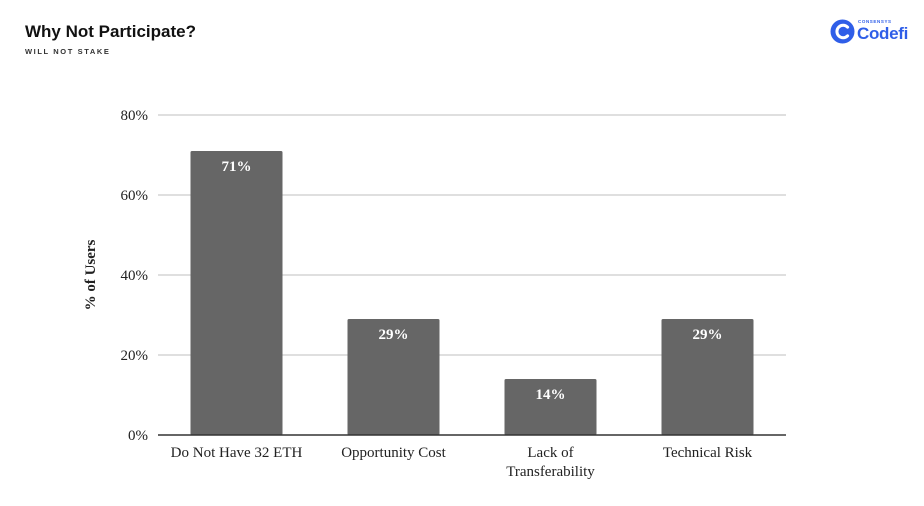 This screenshot has height=506, width=924. What do you see at coordinates (883, 33) in the screenshot?
I see `logo-name: Codefi` at bounding box center [883, 33].